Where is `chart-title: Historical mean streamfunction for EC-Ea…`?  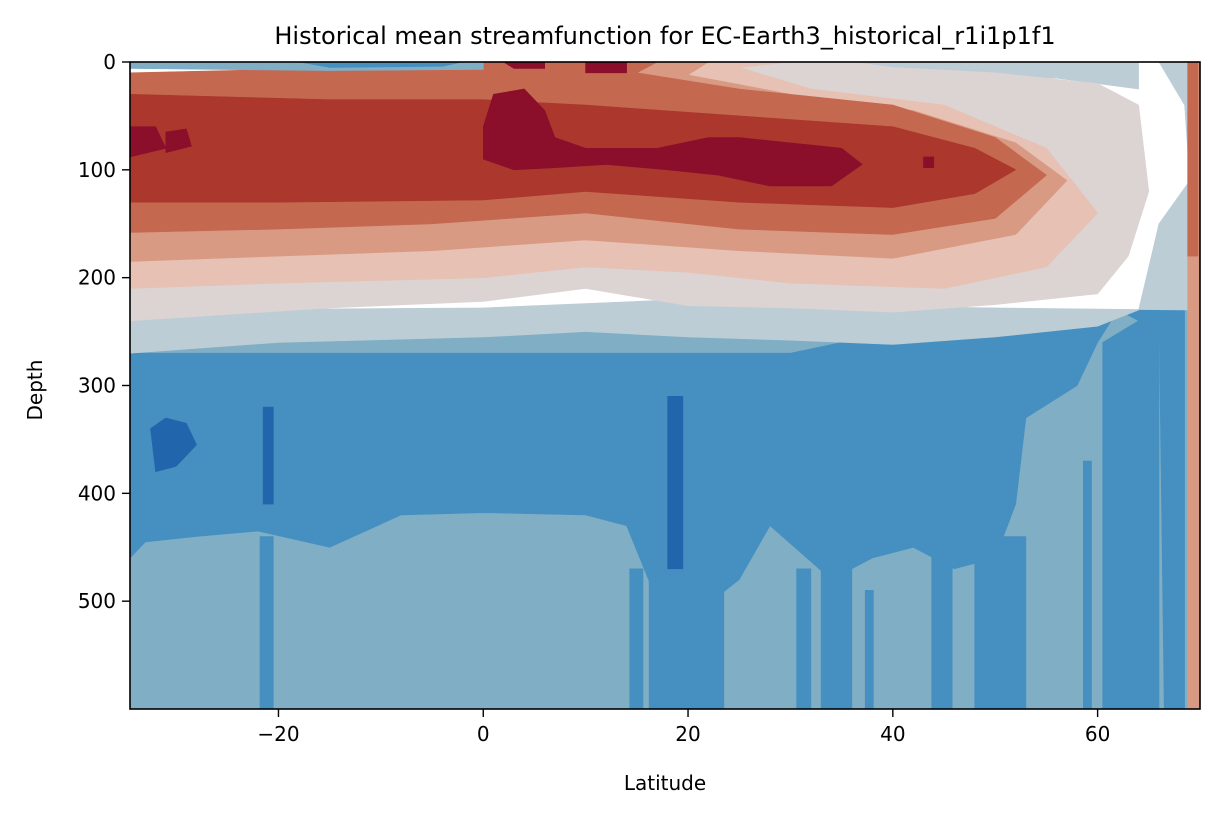
chart-title: Historical mean streamfunction for EC-Ea… is located at coordinates (664, 36).